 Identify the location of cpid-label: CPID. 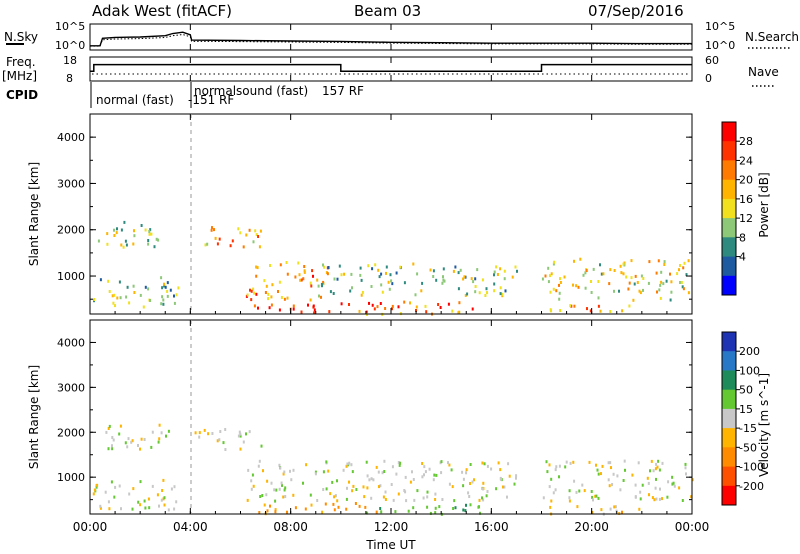
(22, 95).